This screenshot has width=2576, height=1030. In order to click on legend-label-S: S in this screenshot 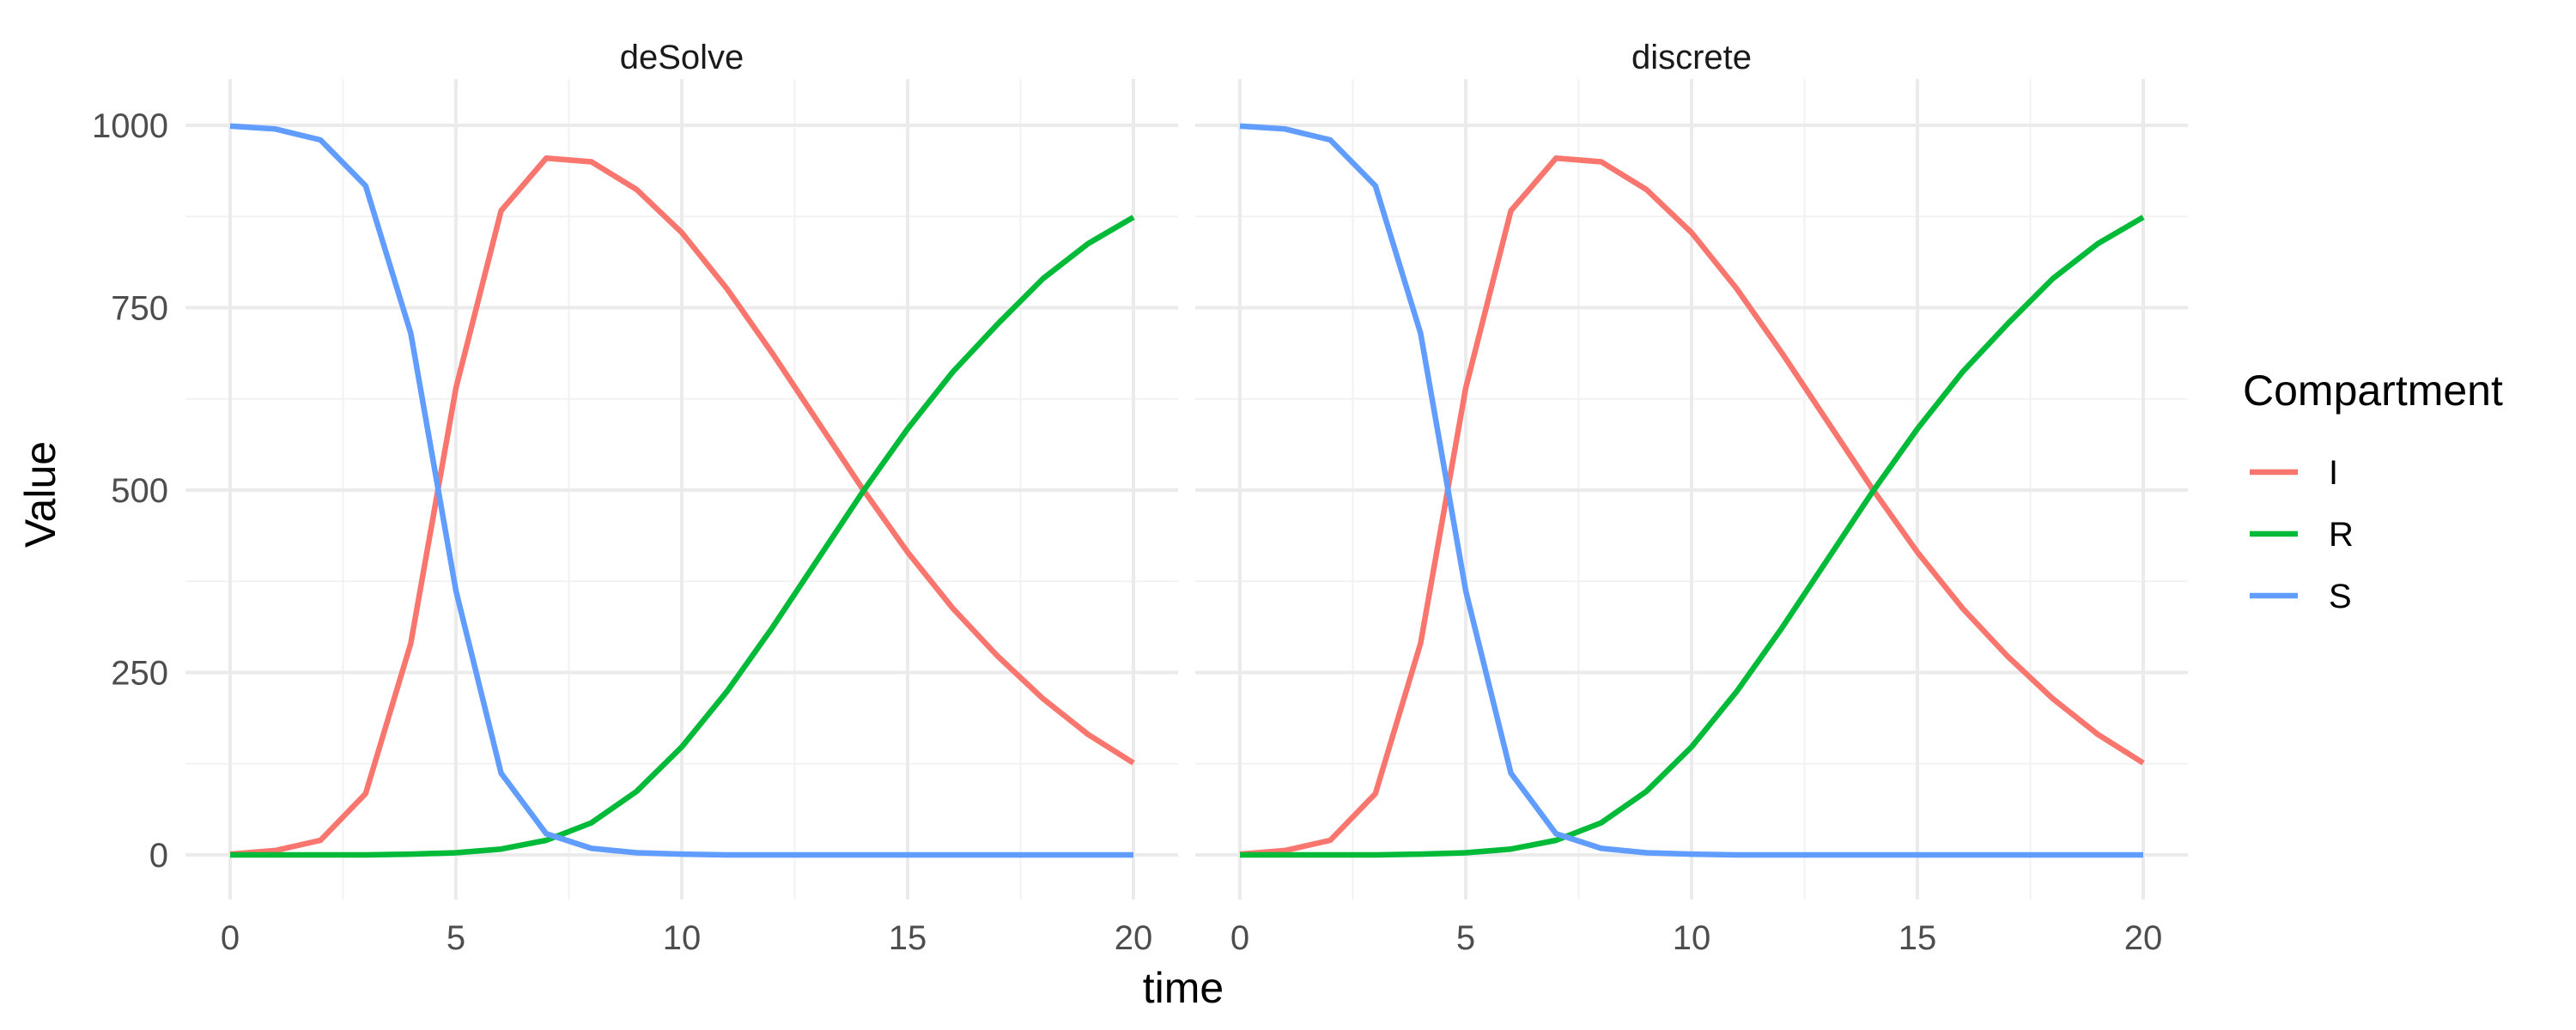, I will do `click(2340, 596)`.